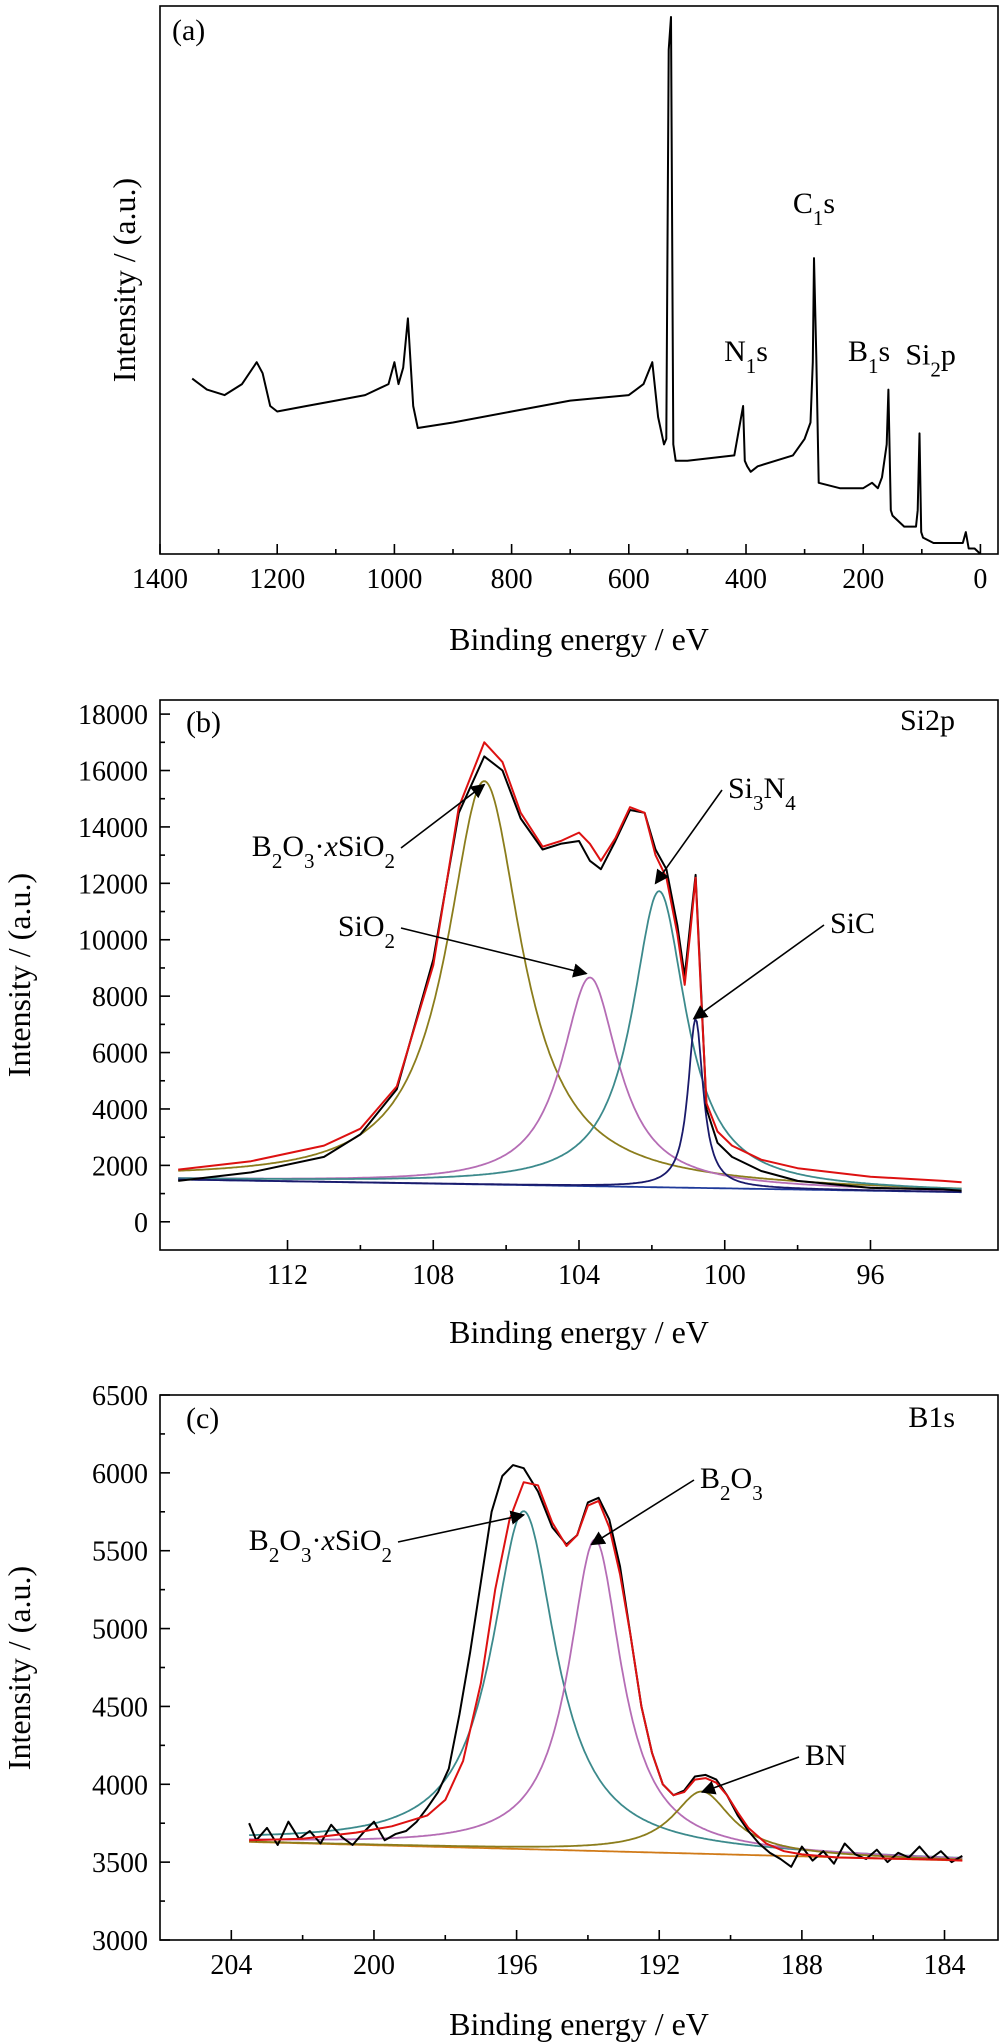 The height and width of the screenshot is (2043, 1000). What do you see at coordinates (579, 2024) in the screenshot?
I see `panel-c-xlabel: Binding energy / eV` at bounding box center [579, 2024].